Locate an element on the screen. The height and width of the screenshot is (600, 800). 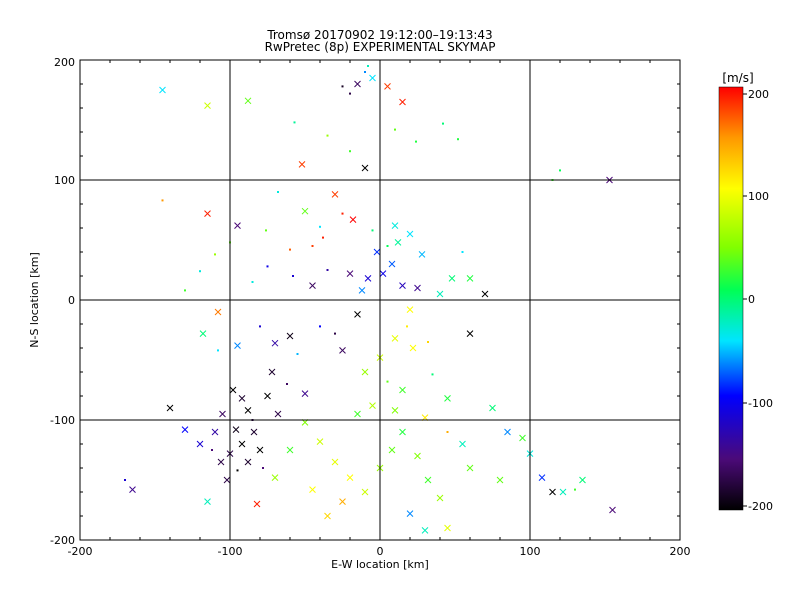
colorbar-tick-label: -200 is located at coordinates (760, 506).